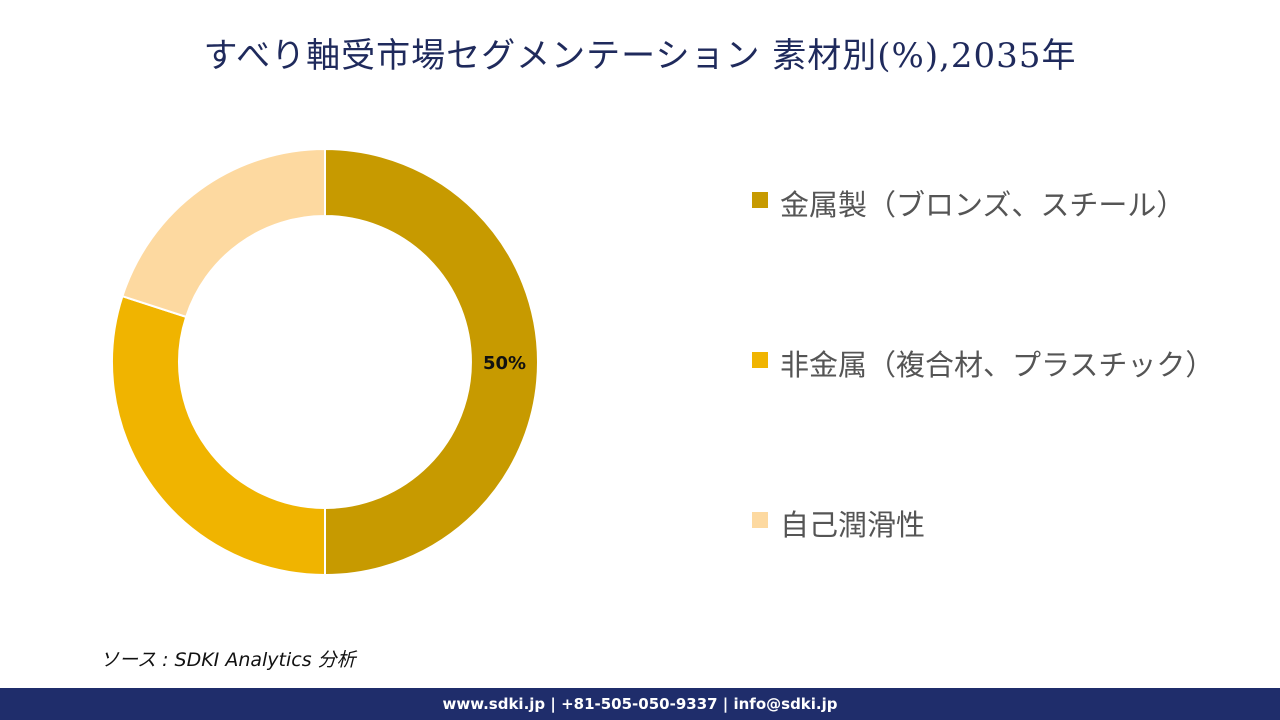 The image size is (1280, 720). Describe the element at coordinates (640, 56) in the screenshot. I see `chart-title: すべり軸受市場セグメンテーション 素材別(%),2035年` at that location.